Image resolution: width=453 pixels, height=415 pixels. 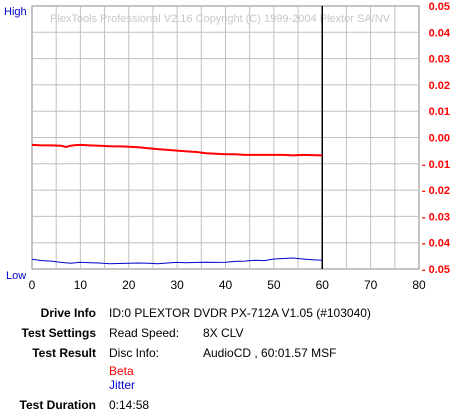 I want to click on series-line-beta, so click(x=177, y=150).